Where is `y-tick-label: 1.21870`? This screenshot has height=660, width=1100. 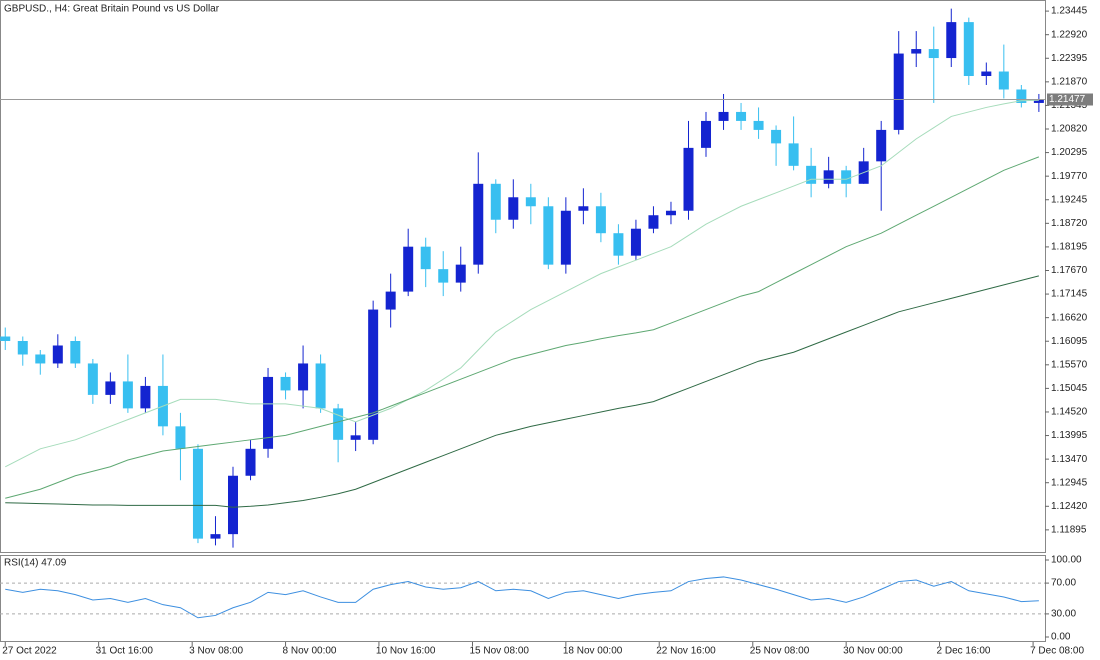 y-tick-label: 1.21870 is located at coordinates (1069, 81).